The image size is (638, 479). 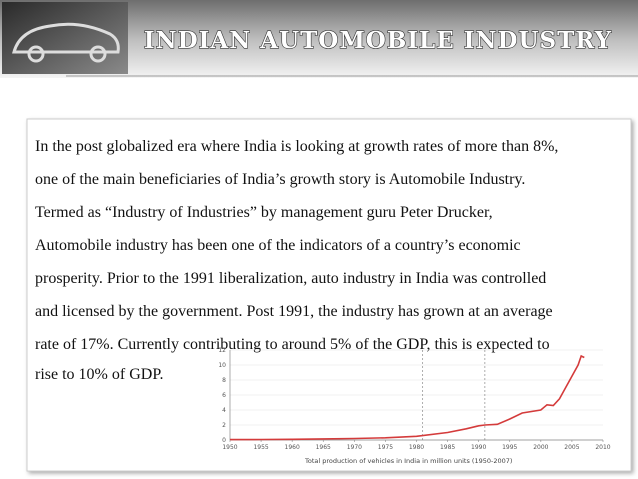 What do you see at coordinates (224, 440) in the screenshot?
I see `y-tick-label: 0` at bounding box center [224, 440].